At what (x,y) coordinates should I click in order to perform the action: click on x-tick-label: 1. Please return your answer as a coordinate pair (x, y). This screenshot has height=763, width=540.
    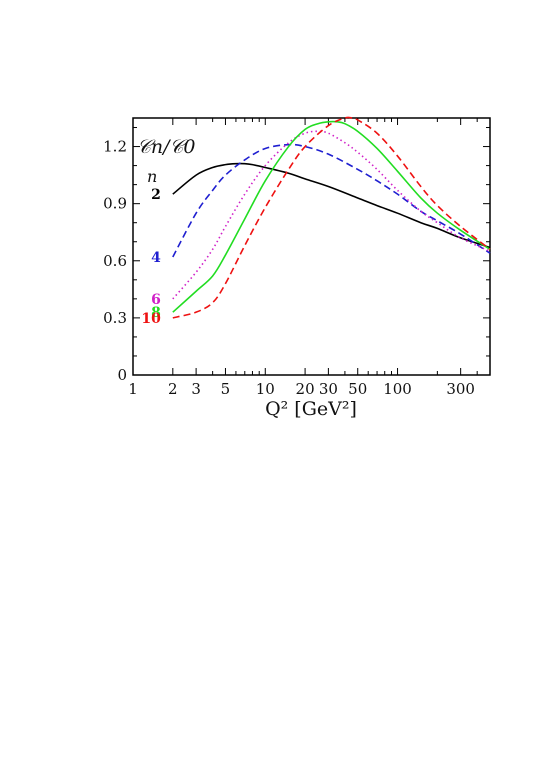
    Looking at the image, I should click on (133, 389).